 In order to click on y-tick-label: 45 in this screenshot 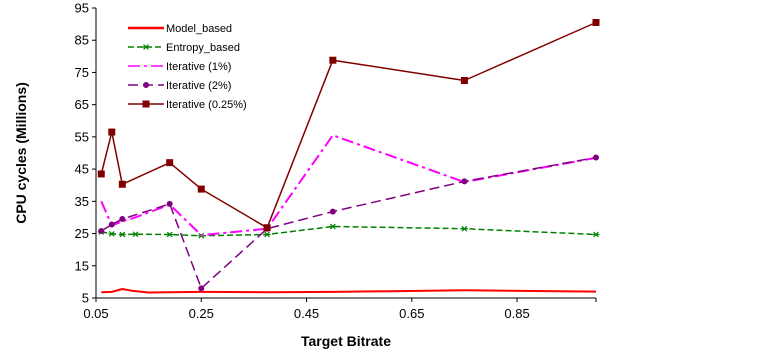, I will do `click(82, 169)`.